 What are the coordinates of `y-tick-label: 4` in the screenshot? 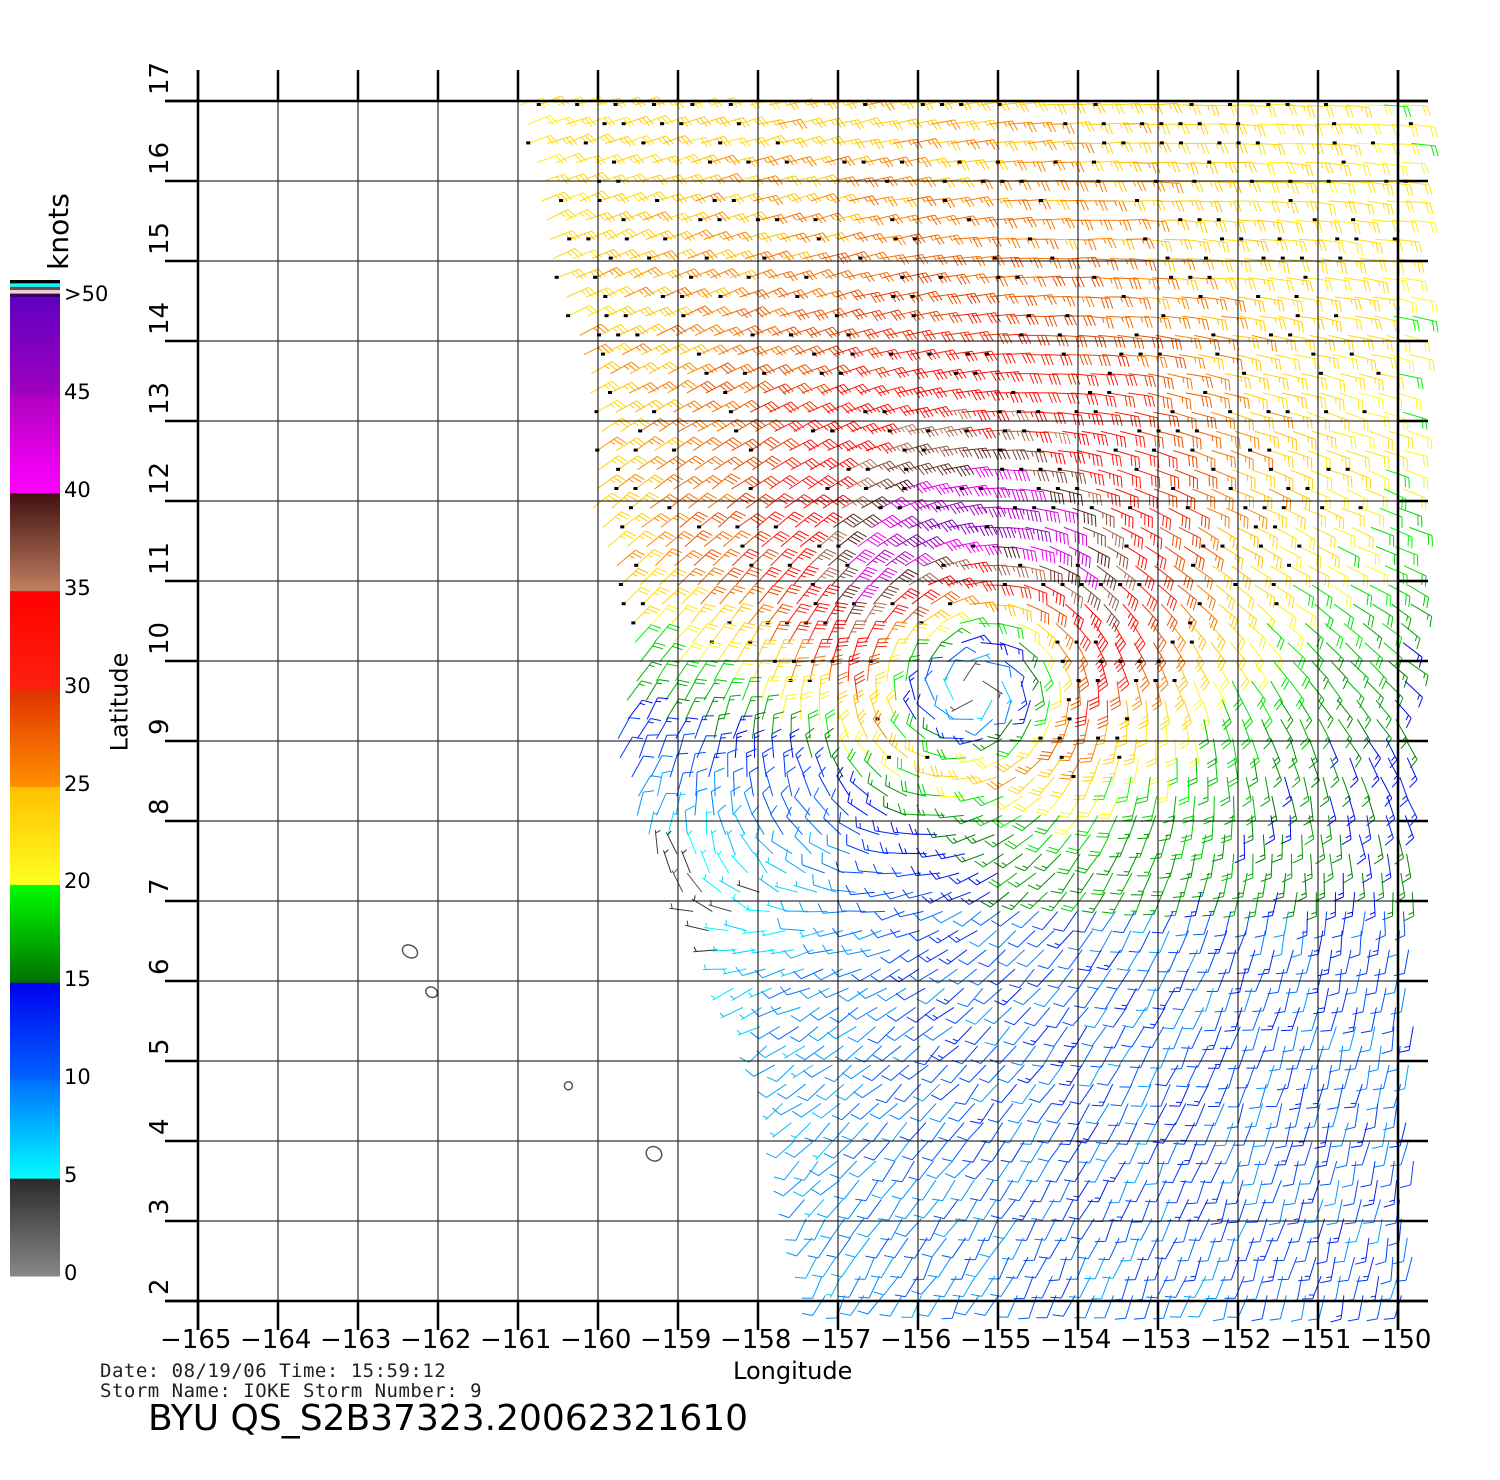 It's located at (160, 1126).